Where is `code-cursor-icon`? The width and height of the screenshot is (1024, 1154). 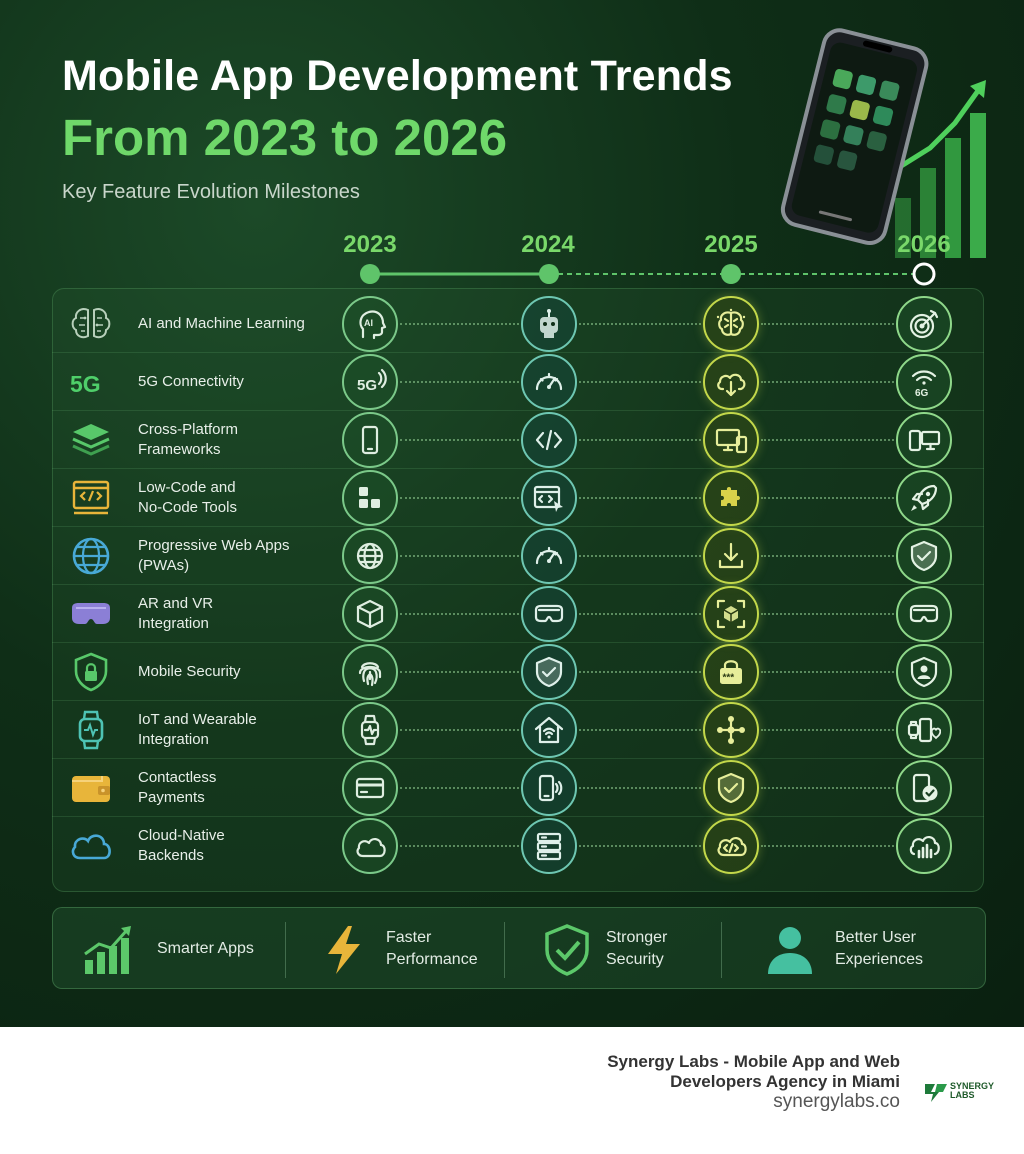 code-cursor-icon is located at coordinates (548, 498).